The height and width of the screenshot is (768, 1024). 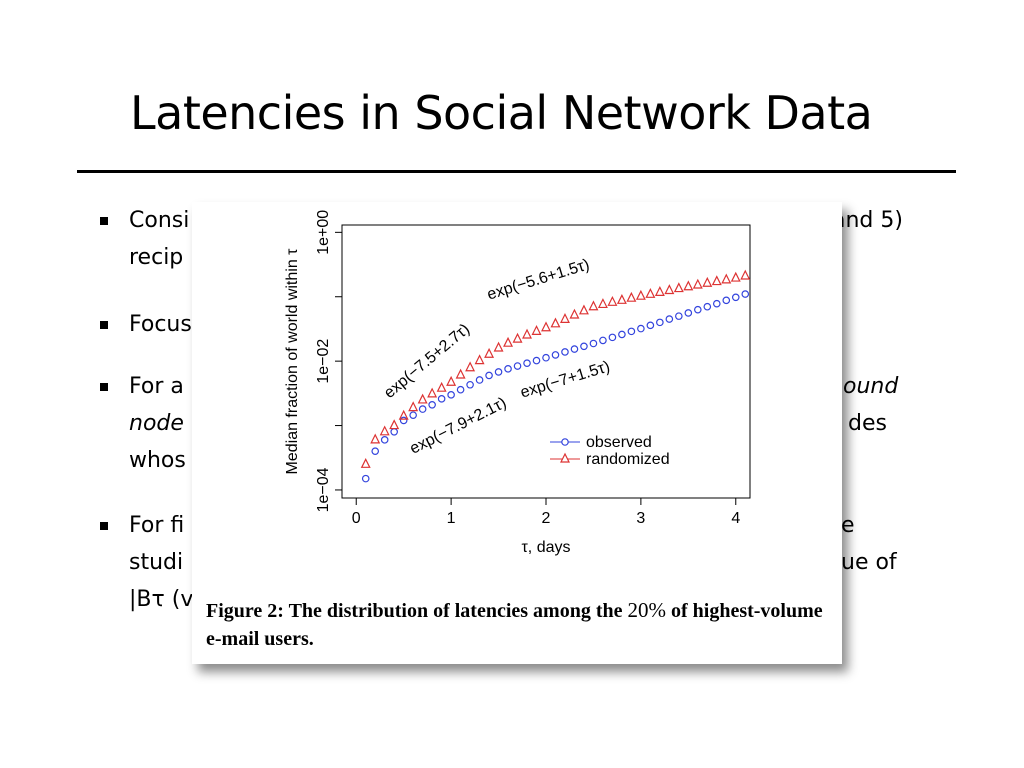 What do you see at coordinates (501, 113) in the screenshot?
I see `slide-title: Latencies in Social Network Data` at bounding box center [501, 113].